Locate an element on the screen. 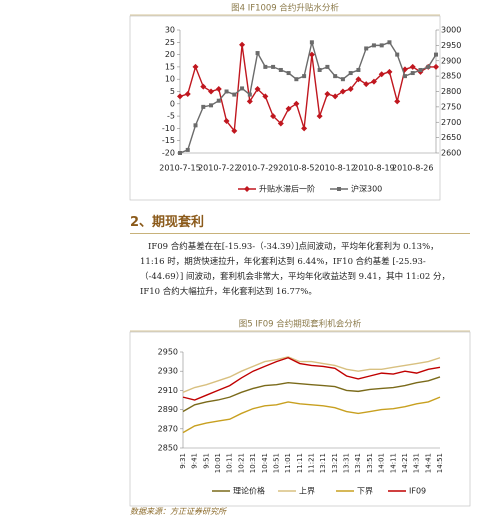 This screenshot has height=522, width=499. x-tick-label: 2010-7-22 is located at coordinates (218, 168).